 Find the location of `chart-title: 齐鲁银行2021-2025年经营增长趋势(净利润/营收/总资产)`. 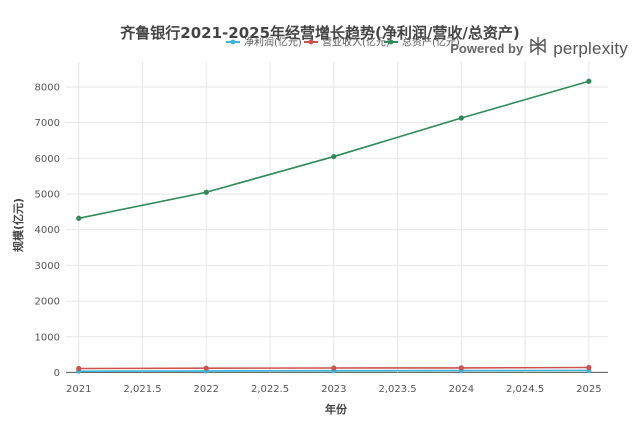

chart-title: 齐鲁银行2021-2025年经营增长趋势(净利润/营收/总资产) is located at coordinates (319, 33).